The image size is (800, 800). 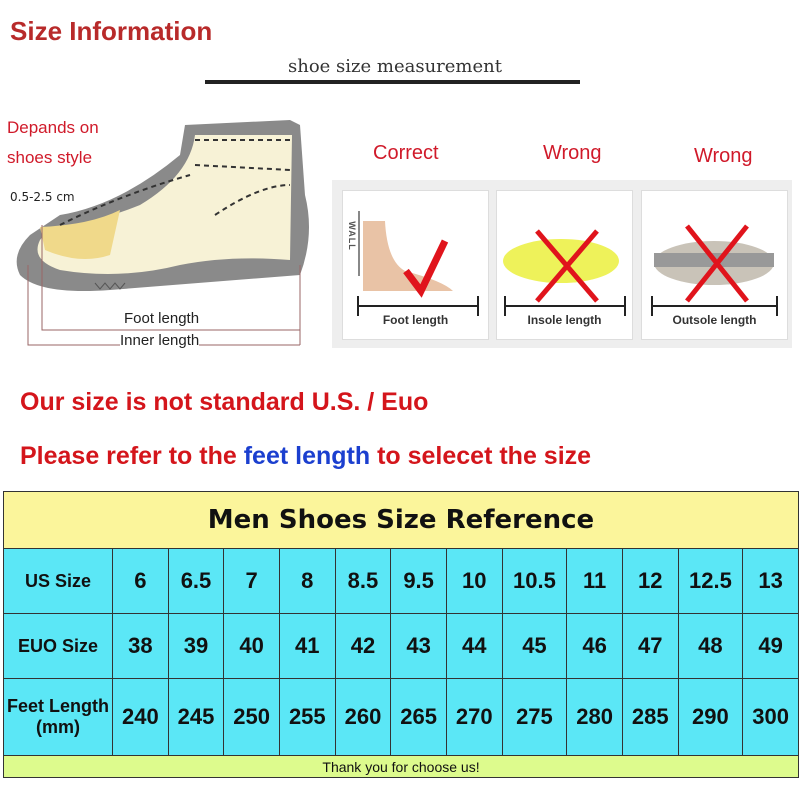 I want to click on insole-illustration, so click(x=564, y=272).